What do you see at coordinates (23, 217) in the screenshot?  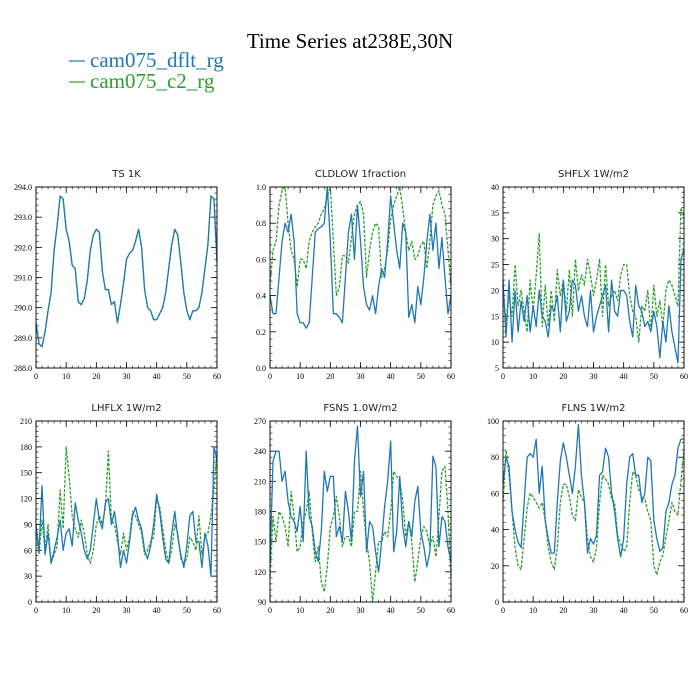 I see `y-tick-label: 293.0` at bounding box center [23, 217].